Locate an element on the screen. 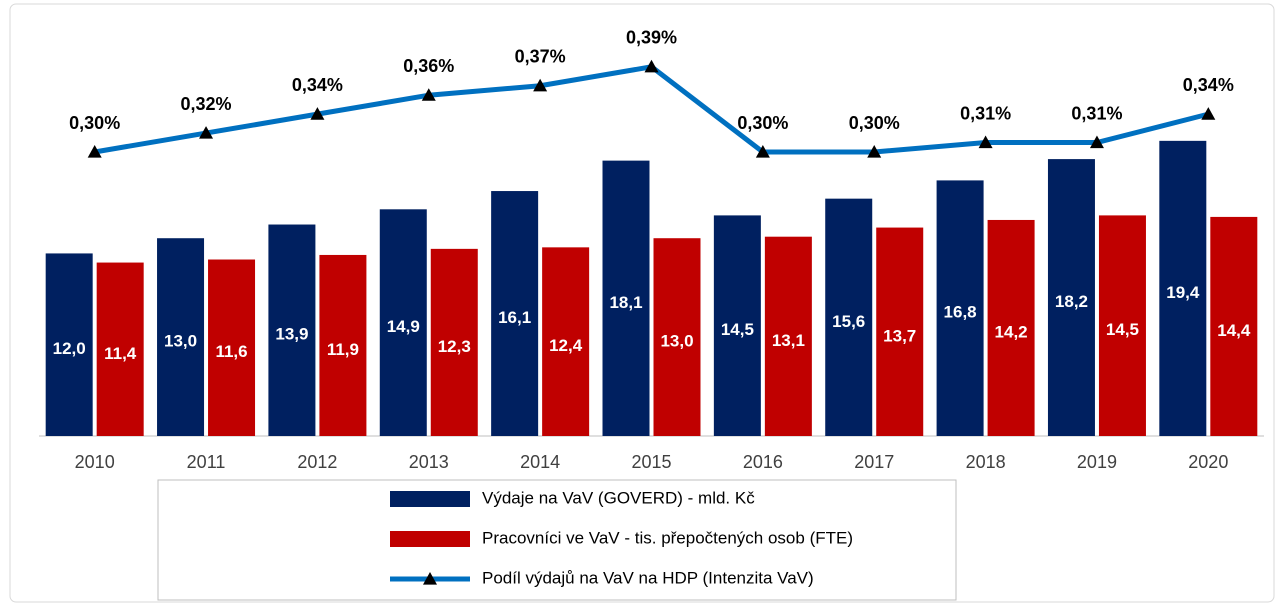 The image size is (1284, 606). data-label: 15,6 is located at coordinates (848, 321).